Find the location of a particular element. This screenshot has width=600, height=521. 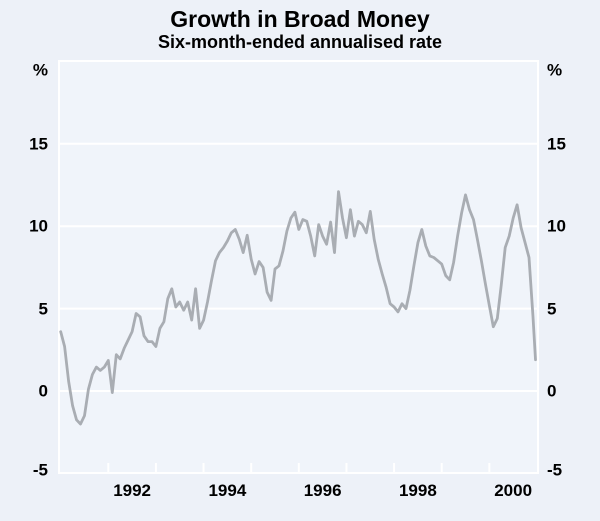

y-tick-label-left-5: 5 is located at coordinates (43, 309).